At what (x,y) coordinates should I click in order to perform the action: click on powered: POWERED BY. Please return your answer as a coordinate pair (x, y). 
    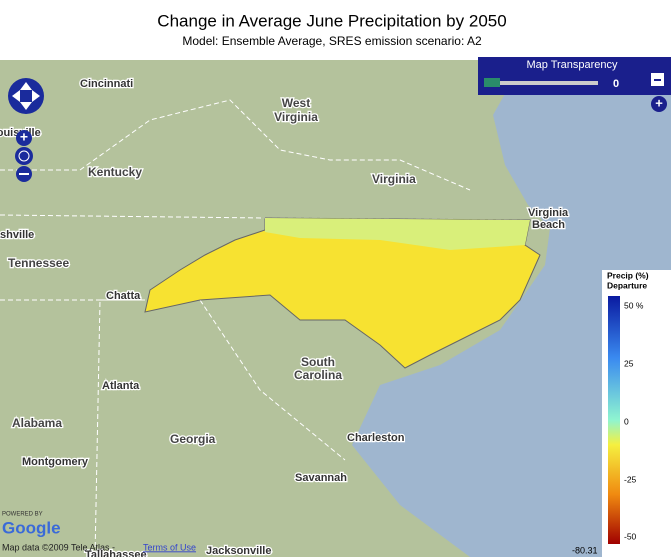
    Looking at the image, I should click on (22, 515).